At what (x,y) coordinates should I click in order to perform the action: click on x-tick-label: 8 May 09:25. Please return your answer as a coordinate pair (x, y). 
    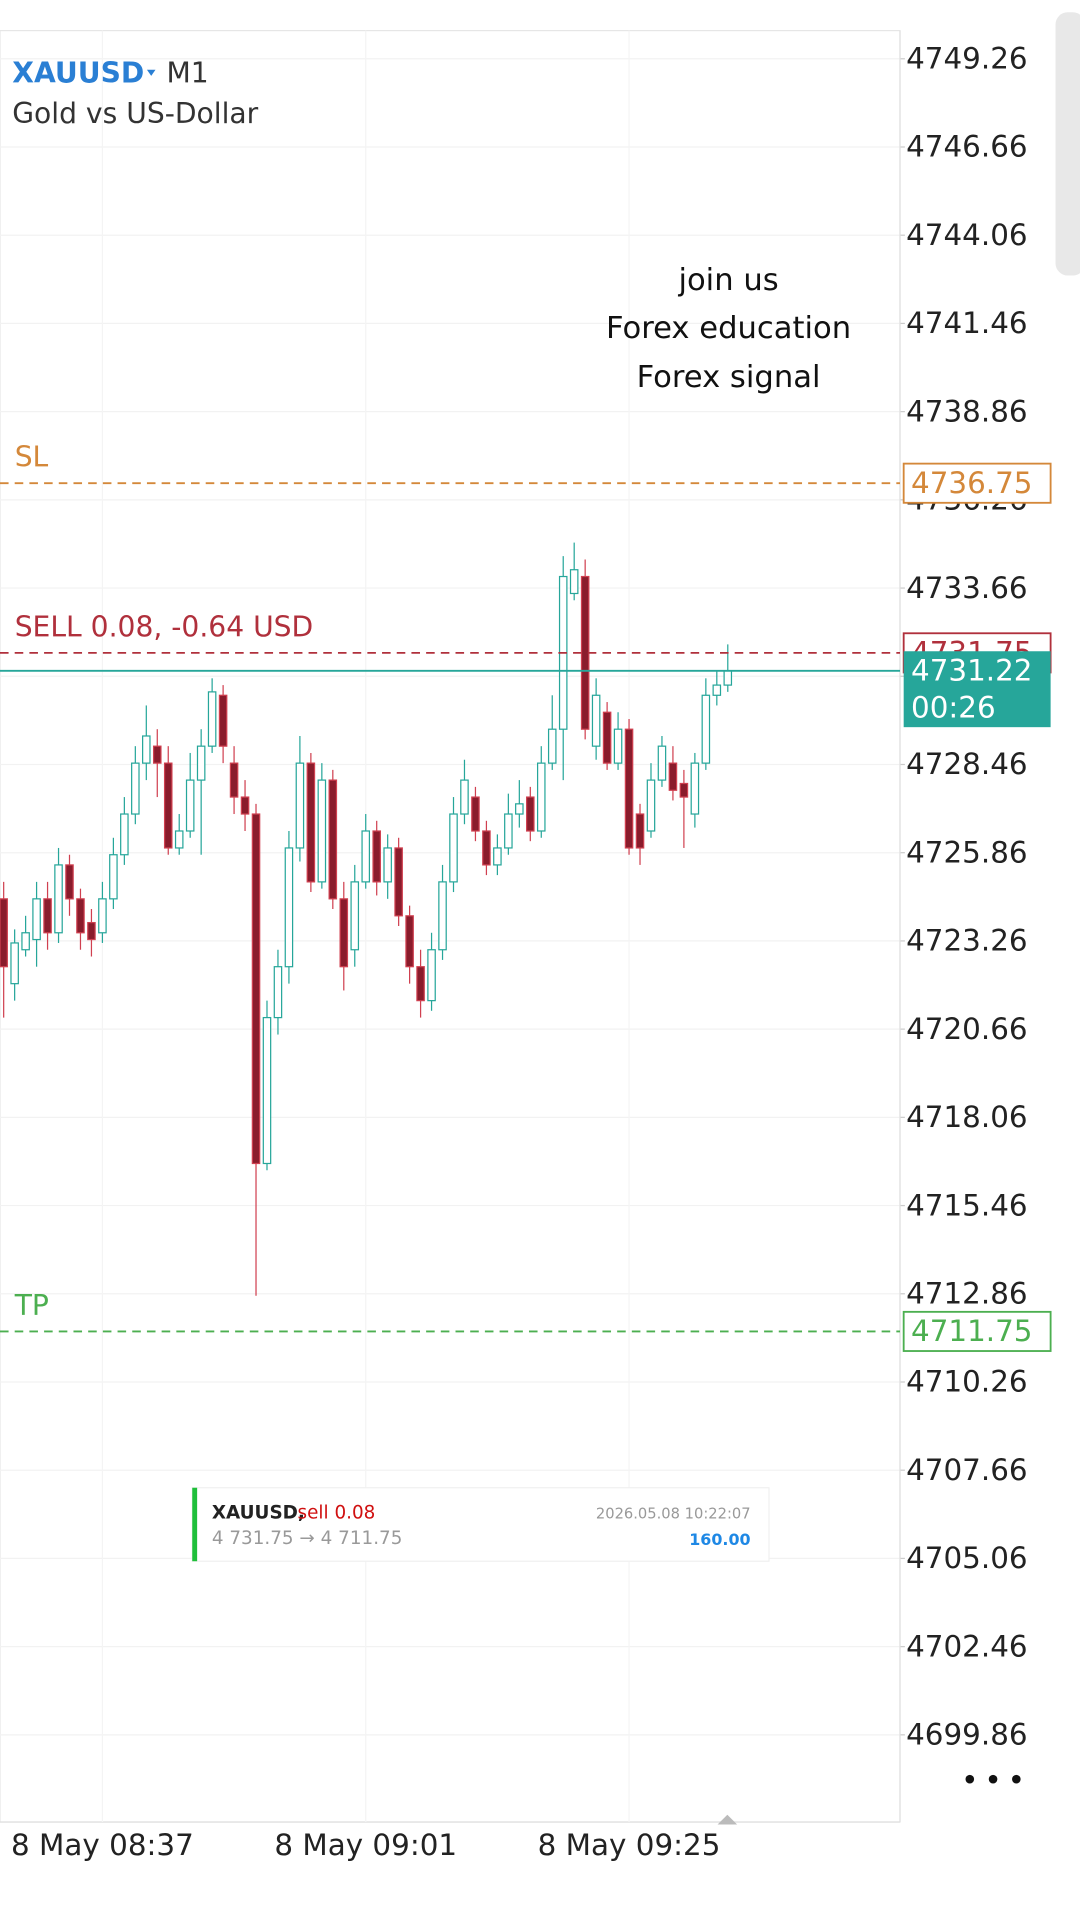
    Looking at the image, I should click on (629, 1845).